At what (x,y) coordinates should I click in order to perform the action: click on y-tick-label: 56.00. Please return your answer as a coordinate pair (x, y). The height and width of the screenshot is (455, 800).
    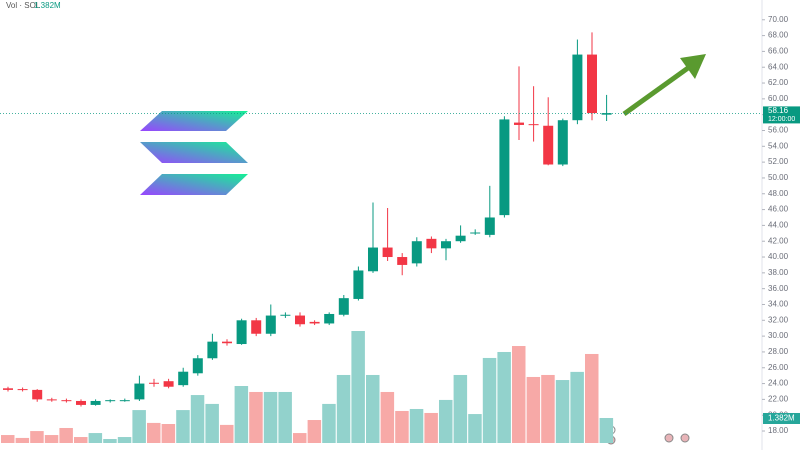
    Looking at the image, I should click on (778, 130).